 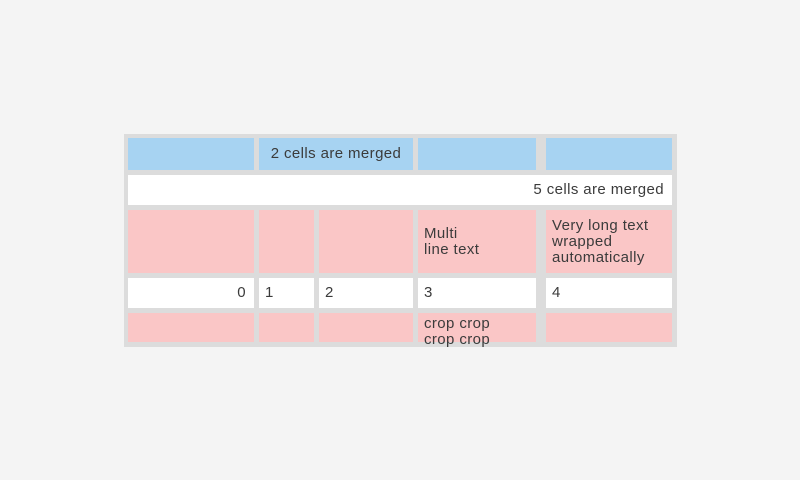 I want to click on table-cell-r5-cropped: crop crop crop crop, so click(x=477, y=330).